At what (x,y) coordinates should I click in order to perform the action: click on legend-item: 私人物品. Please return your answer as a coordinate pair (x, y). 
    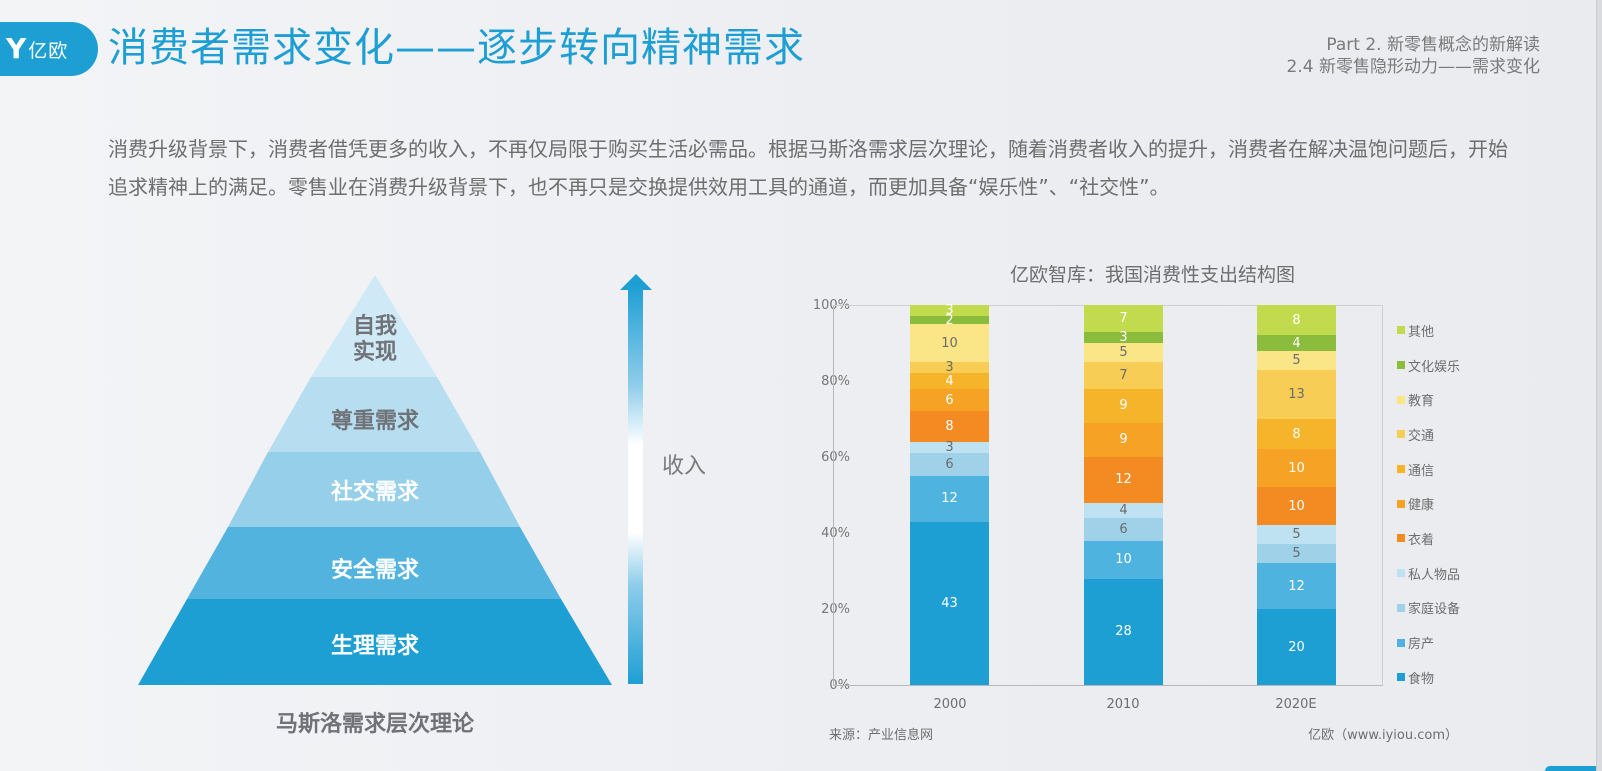
    Looking at the image, I should click on (1428, 573).